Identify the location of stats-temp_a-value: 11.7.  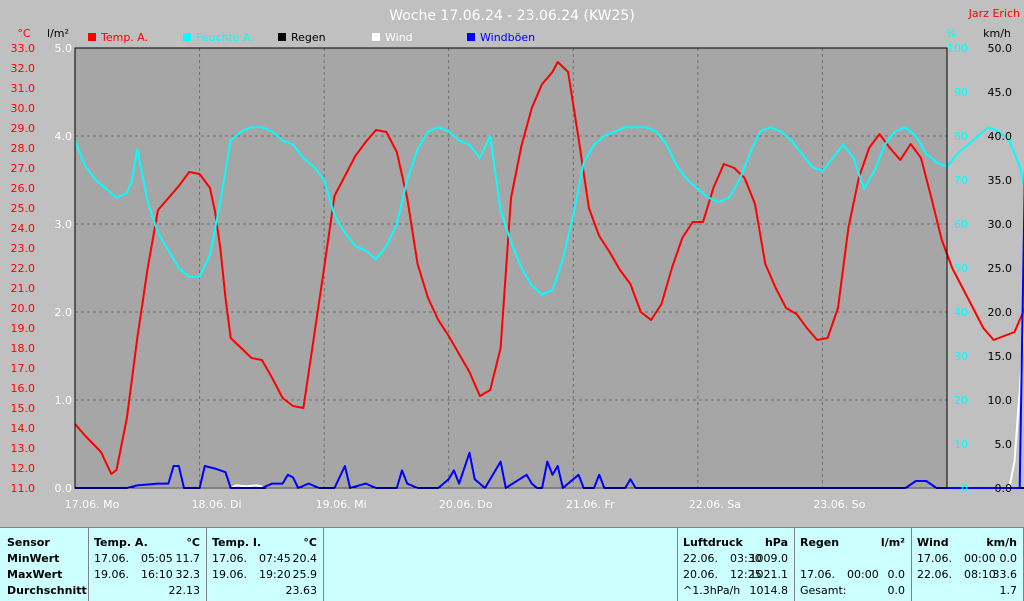
(188, 558).